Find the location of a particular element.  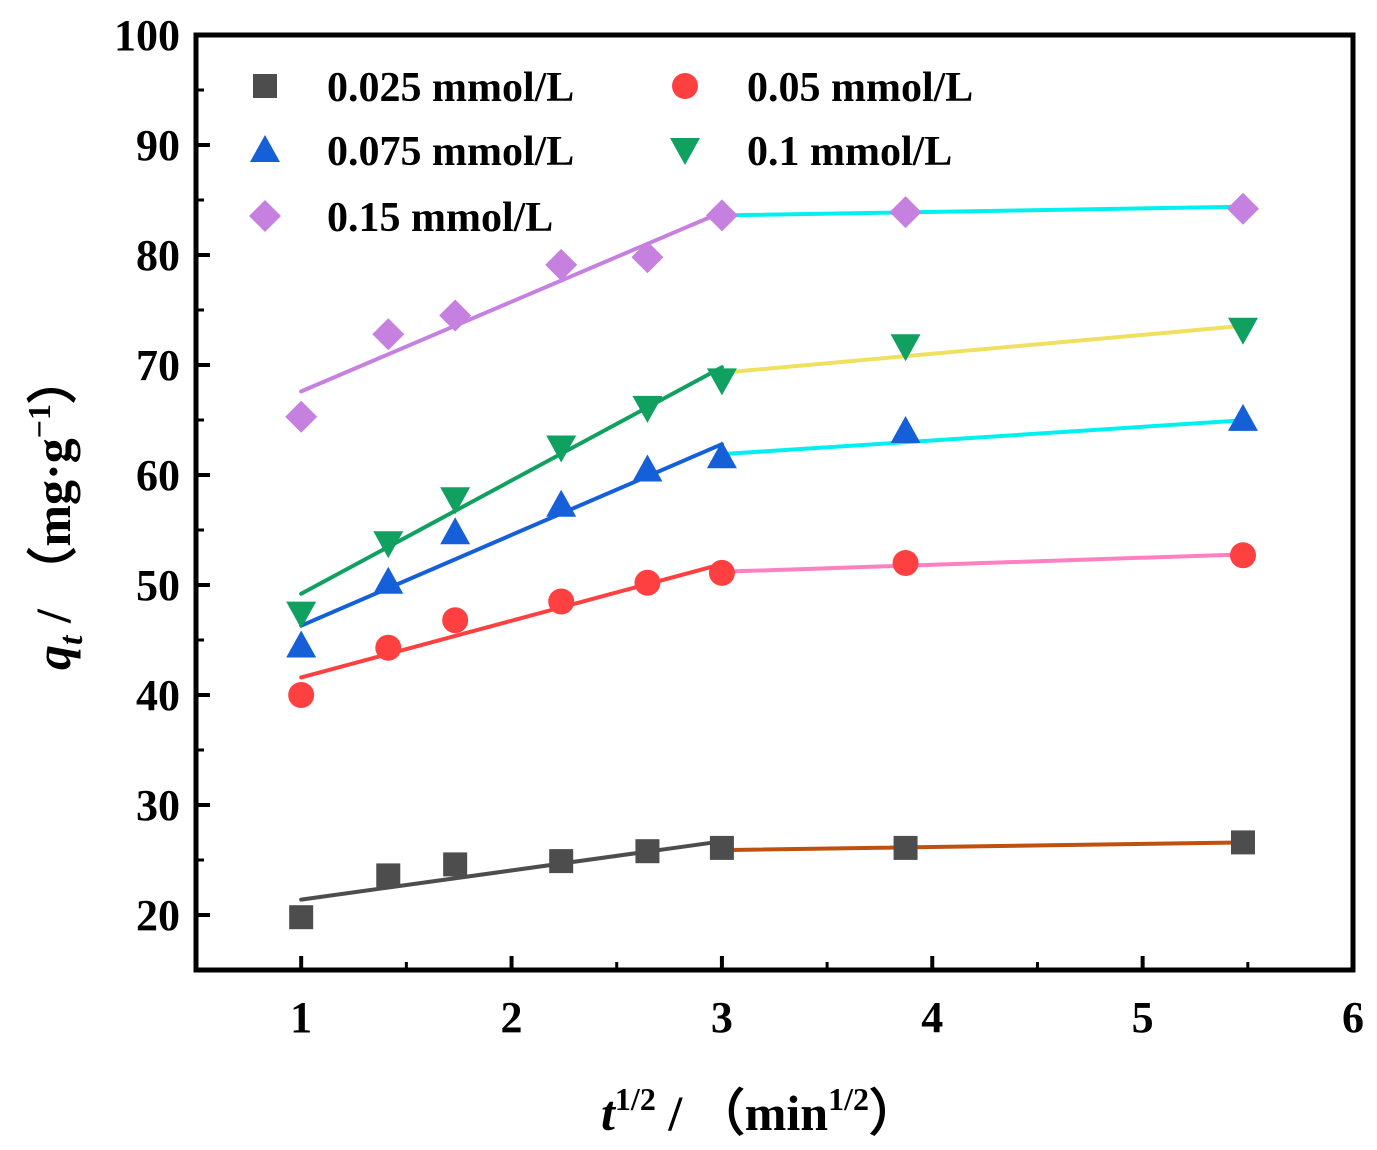

y-axis-open-paren: （ is located at coordinates (53, 572).